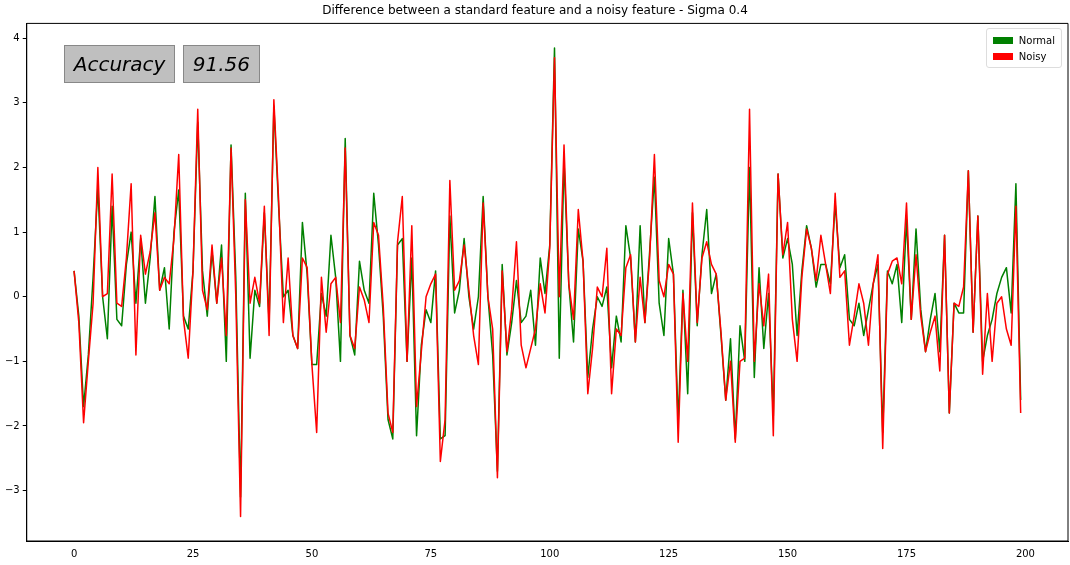 Image resolution: width=1070 pixels, height=565 pixels. I want to click on x-tick-label: 100, so click(550, 553).